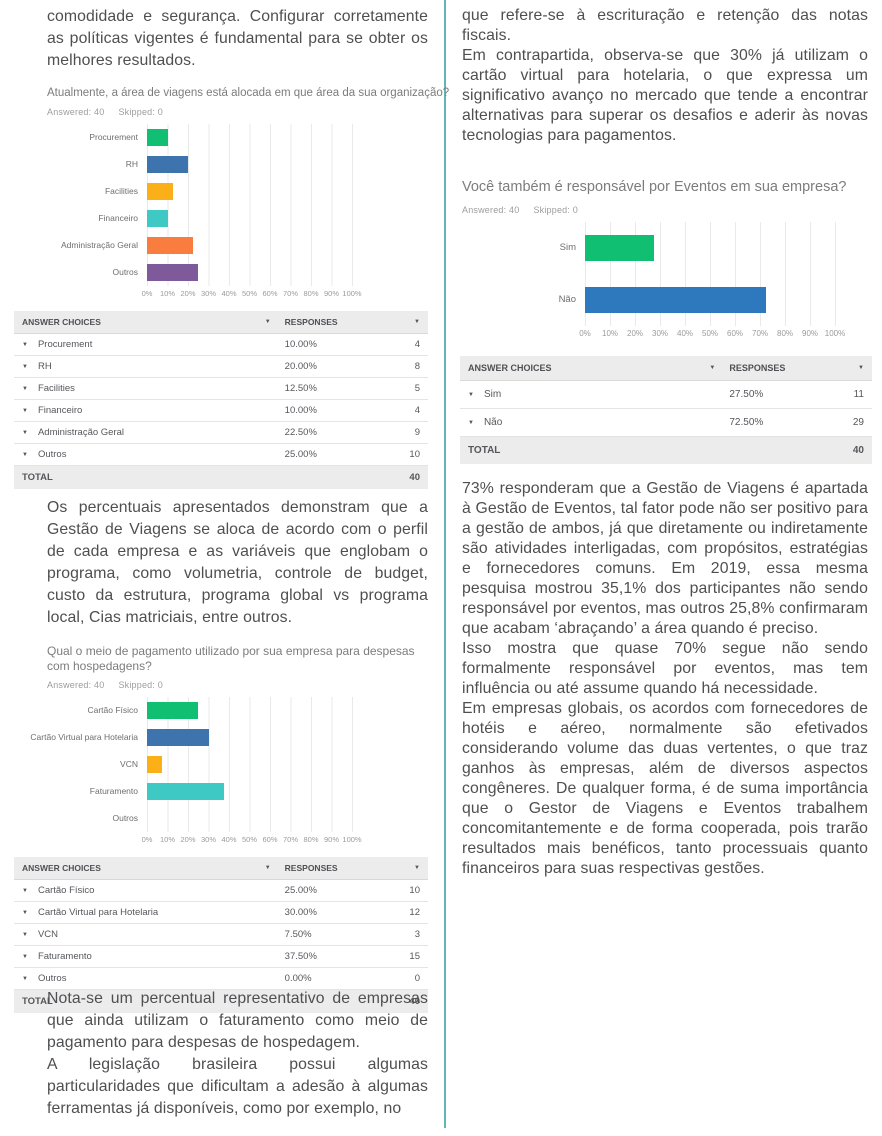 This screenshot has height=1136, width=882. What do you see at coordinates (65, 344) in the screenshot?
I see `answer-choice: Procurement` at bounding box center [65, 344].